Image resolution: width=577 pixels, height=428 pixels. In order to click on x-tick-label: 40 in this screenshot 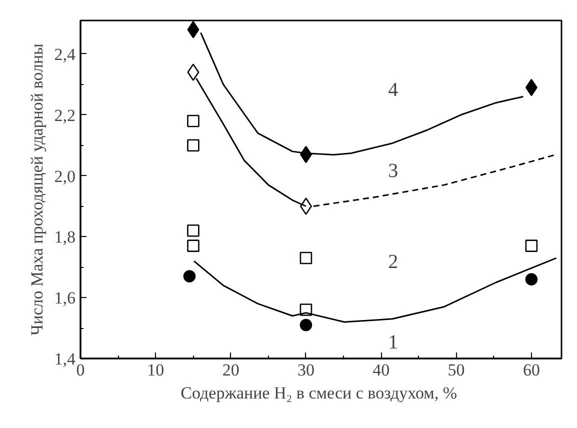, I will do `click(381, 370)`.